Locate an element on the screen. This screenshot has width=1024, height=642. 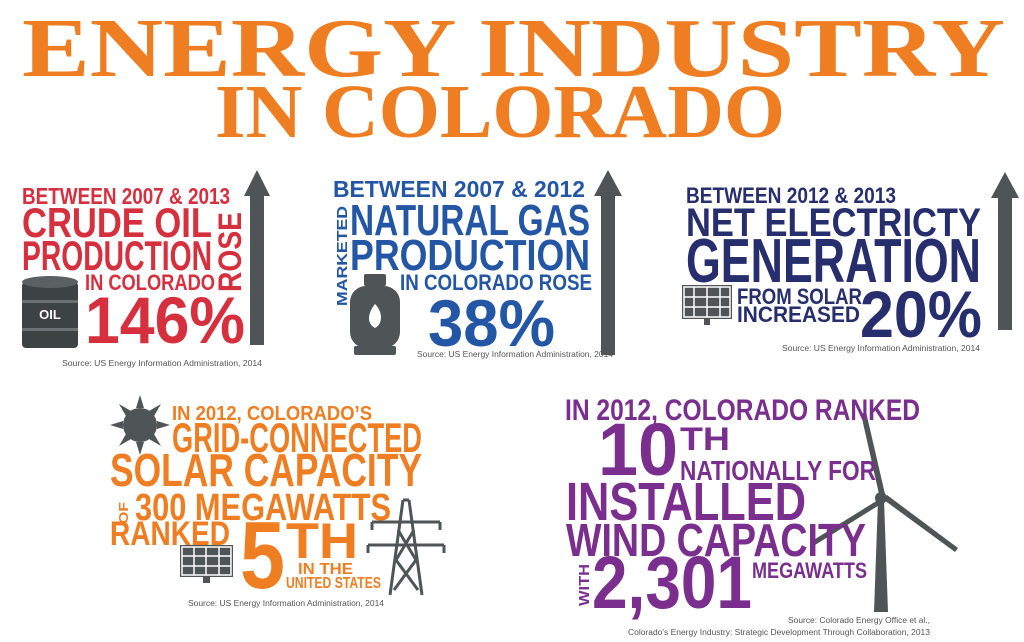
headline: CRUDE OIL is located at coordinates (117, 222).